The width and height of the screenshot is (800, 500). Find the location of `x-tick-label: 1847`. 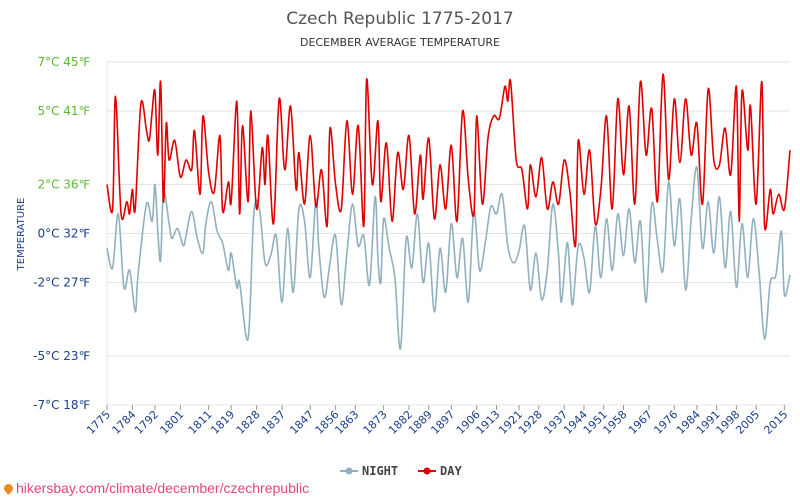

x-tick-label: 1847 is located at coordinates (301, 422).